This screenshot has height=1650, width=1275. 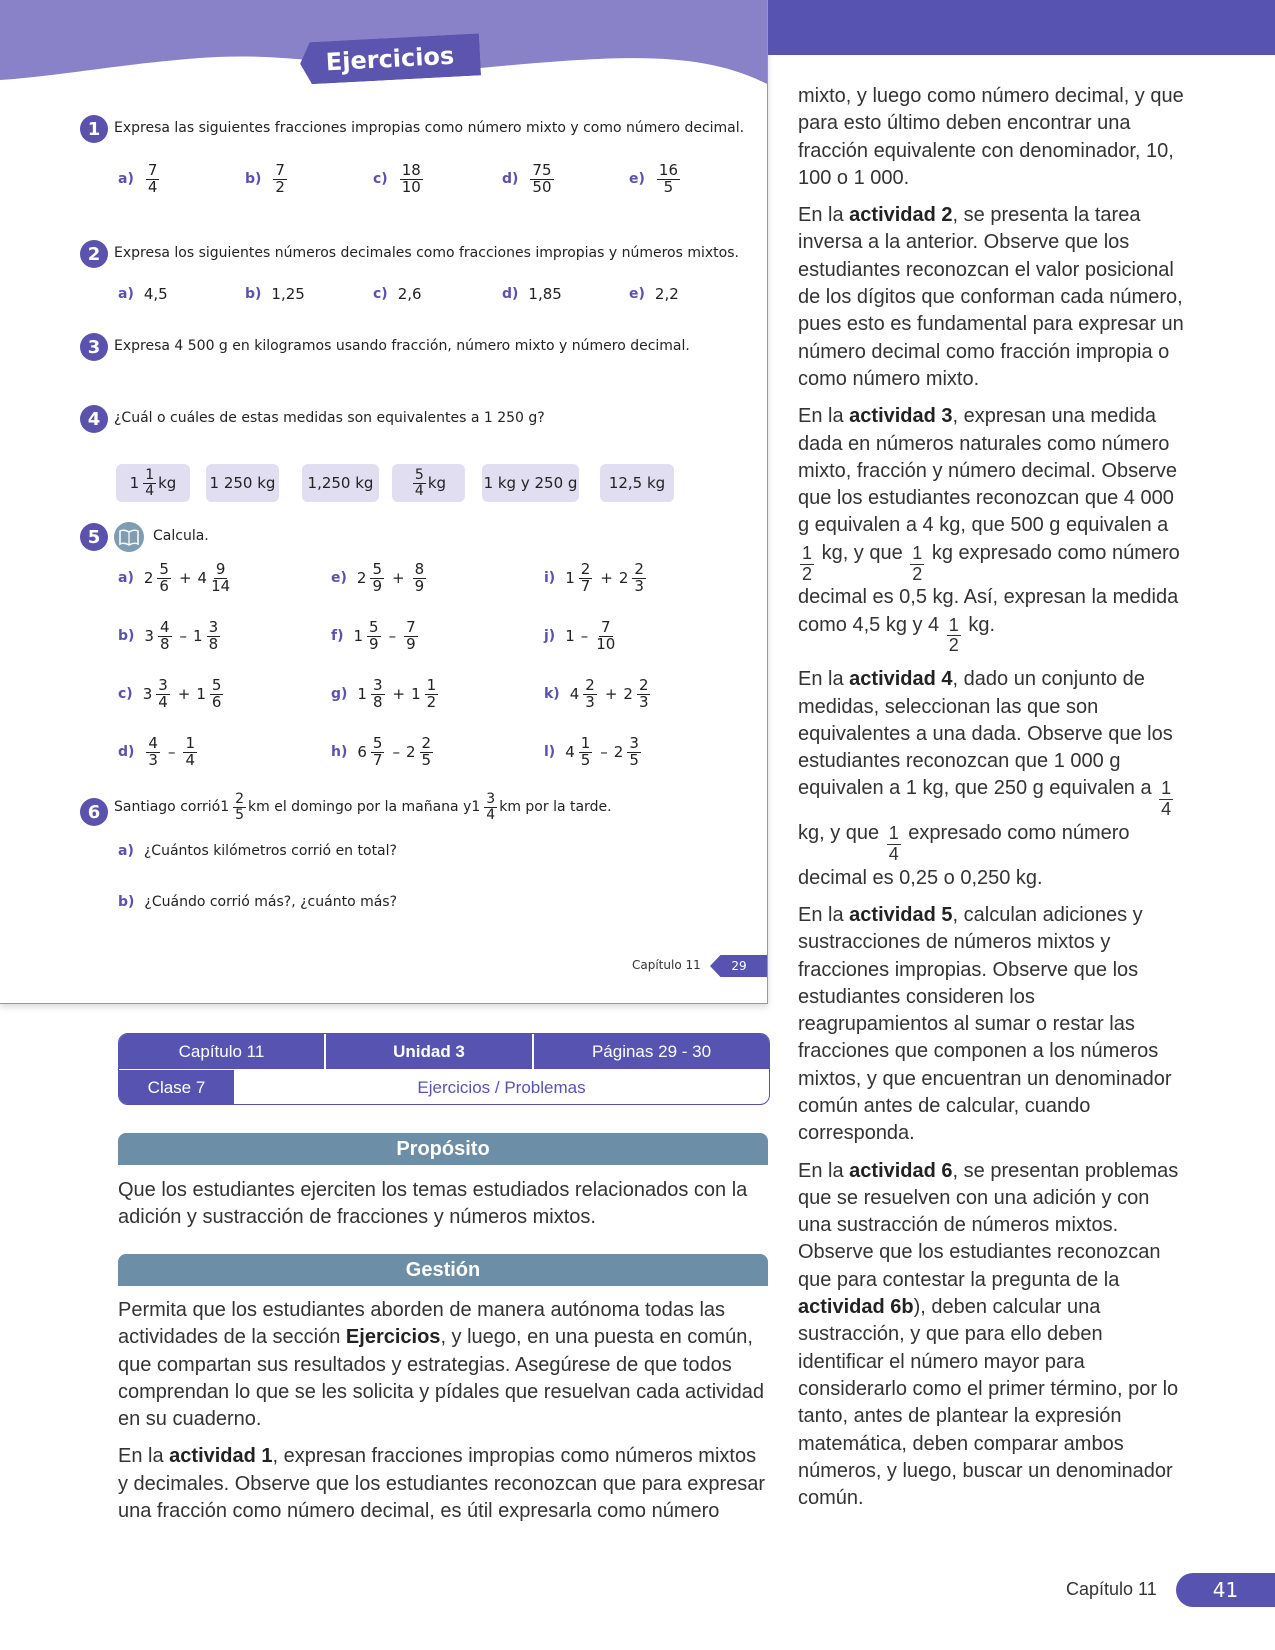 I want to click on text-segment: 4,5, so click(x=155, y=294).